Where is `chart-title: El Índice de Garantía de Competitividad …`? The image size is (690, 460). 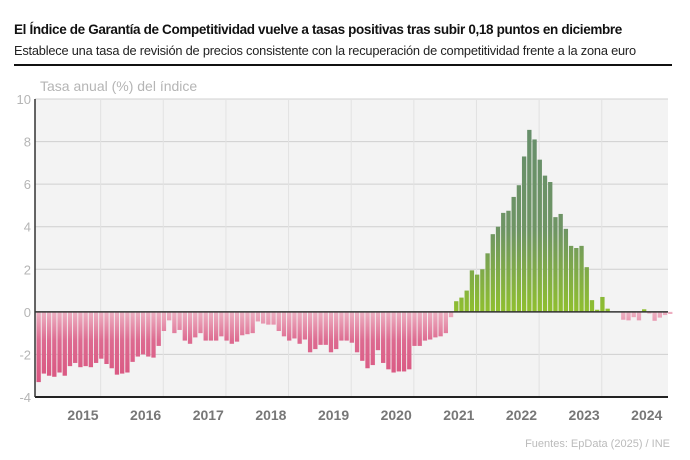 chart-title: El Índice de Garantía de Competitividad … is located at coordinates (318, 29).